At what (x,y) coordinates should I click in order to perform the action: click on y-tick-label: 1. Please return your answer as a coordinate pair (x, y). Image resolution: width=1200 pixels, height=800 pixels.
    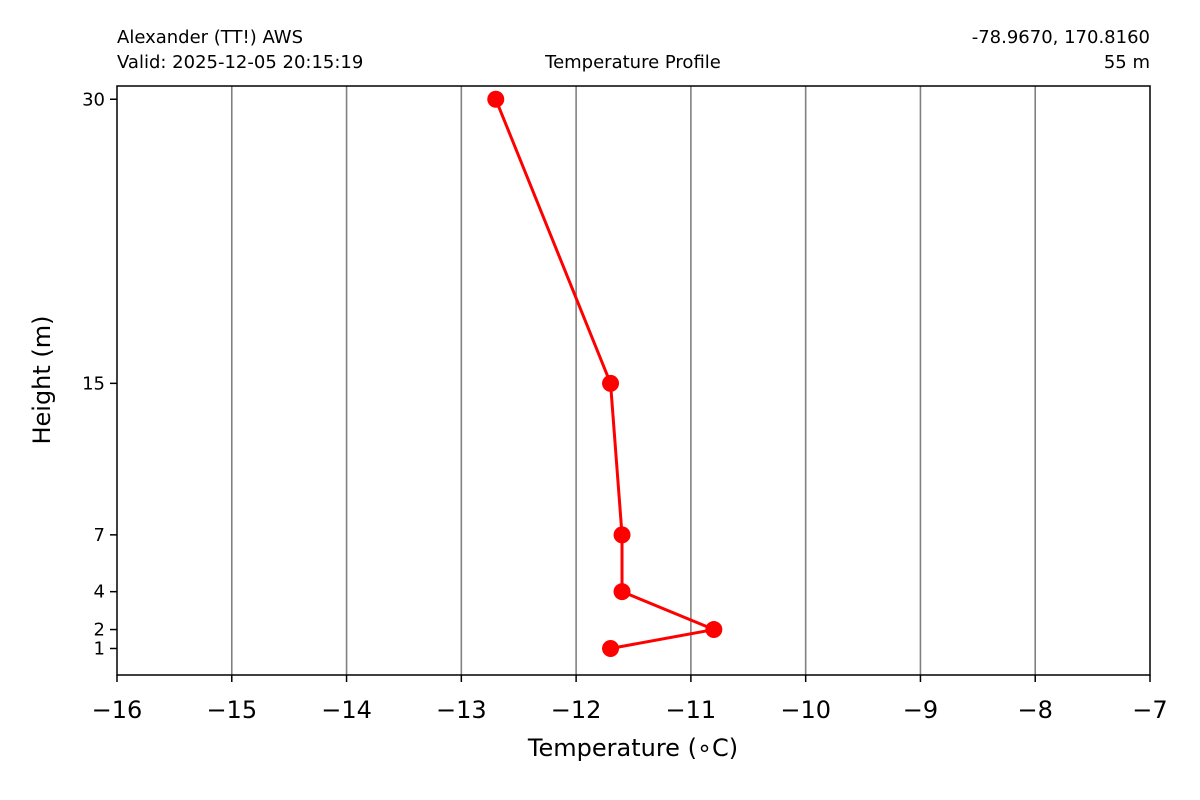
    Looking at the image, I should click on (99, 648).